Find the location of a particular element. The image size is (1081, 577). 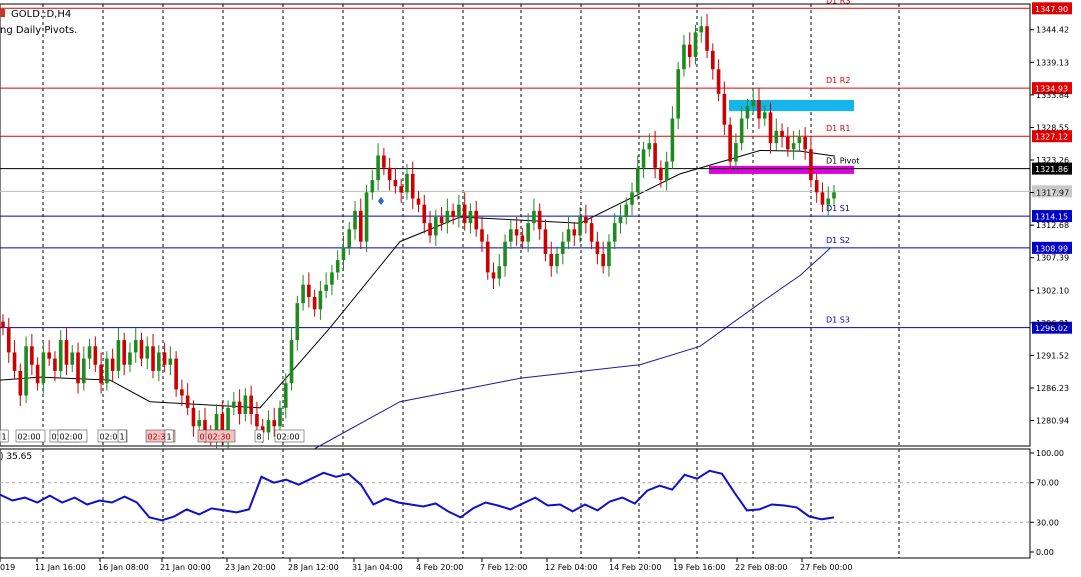

time-tick-label: 31 Jan 04:00 is located at coordinates (377, 567).